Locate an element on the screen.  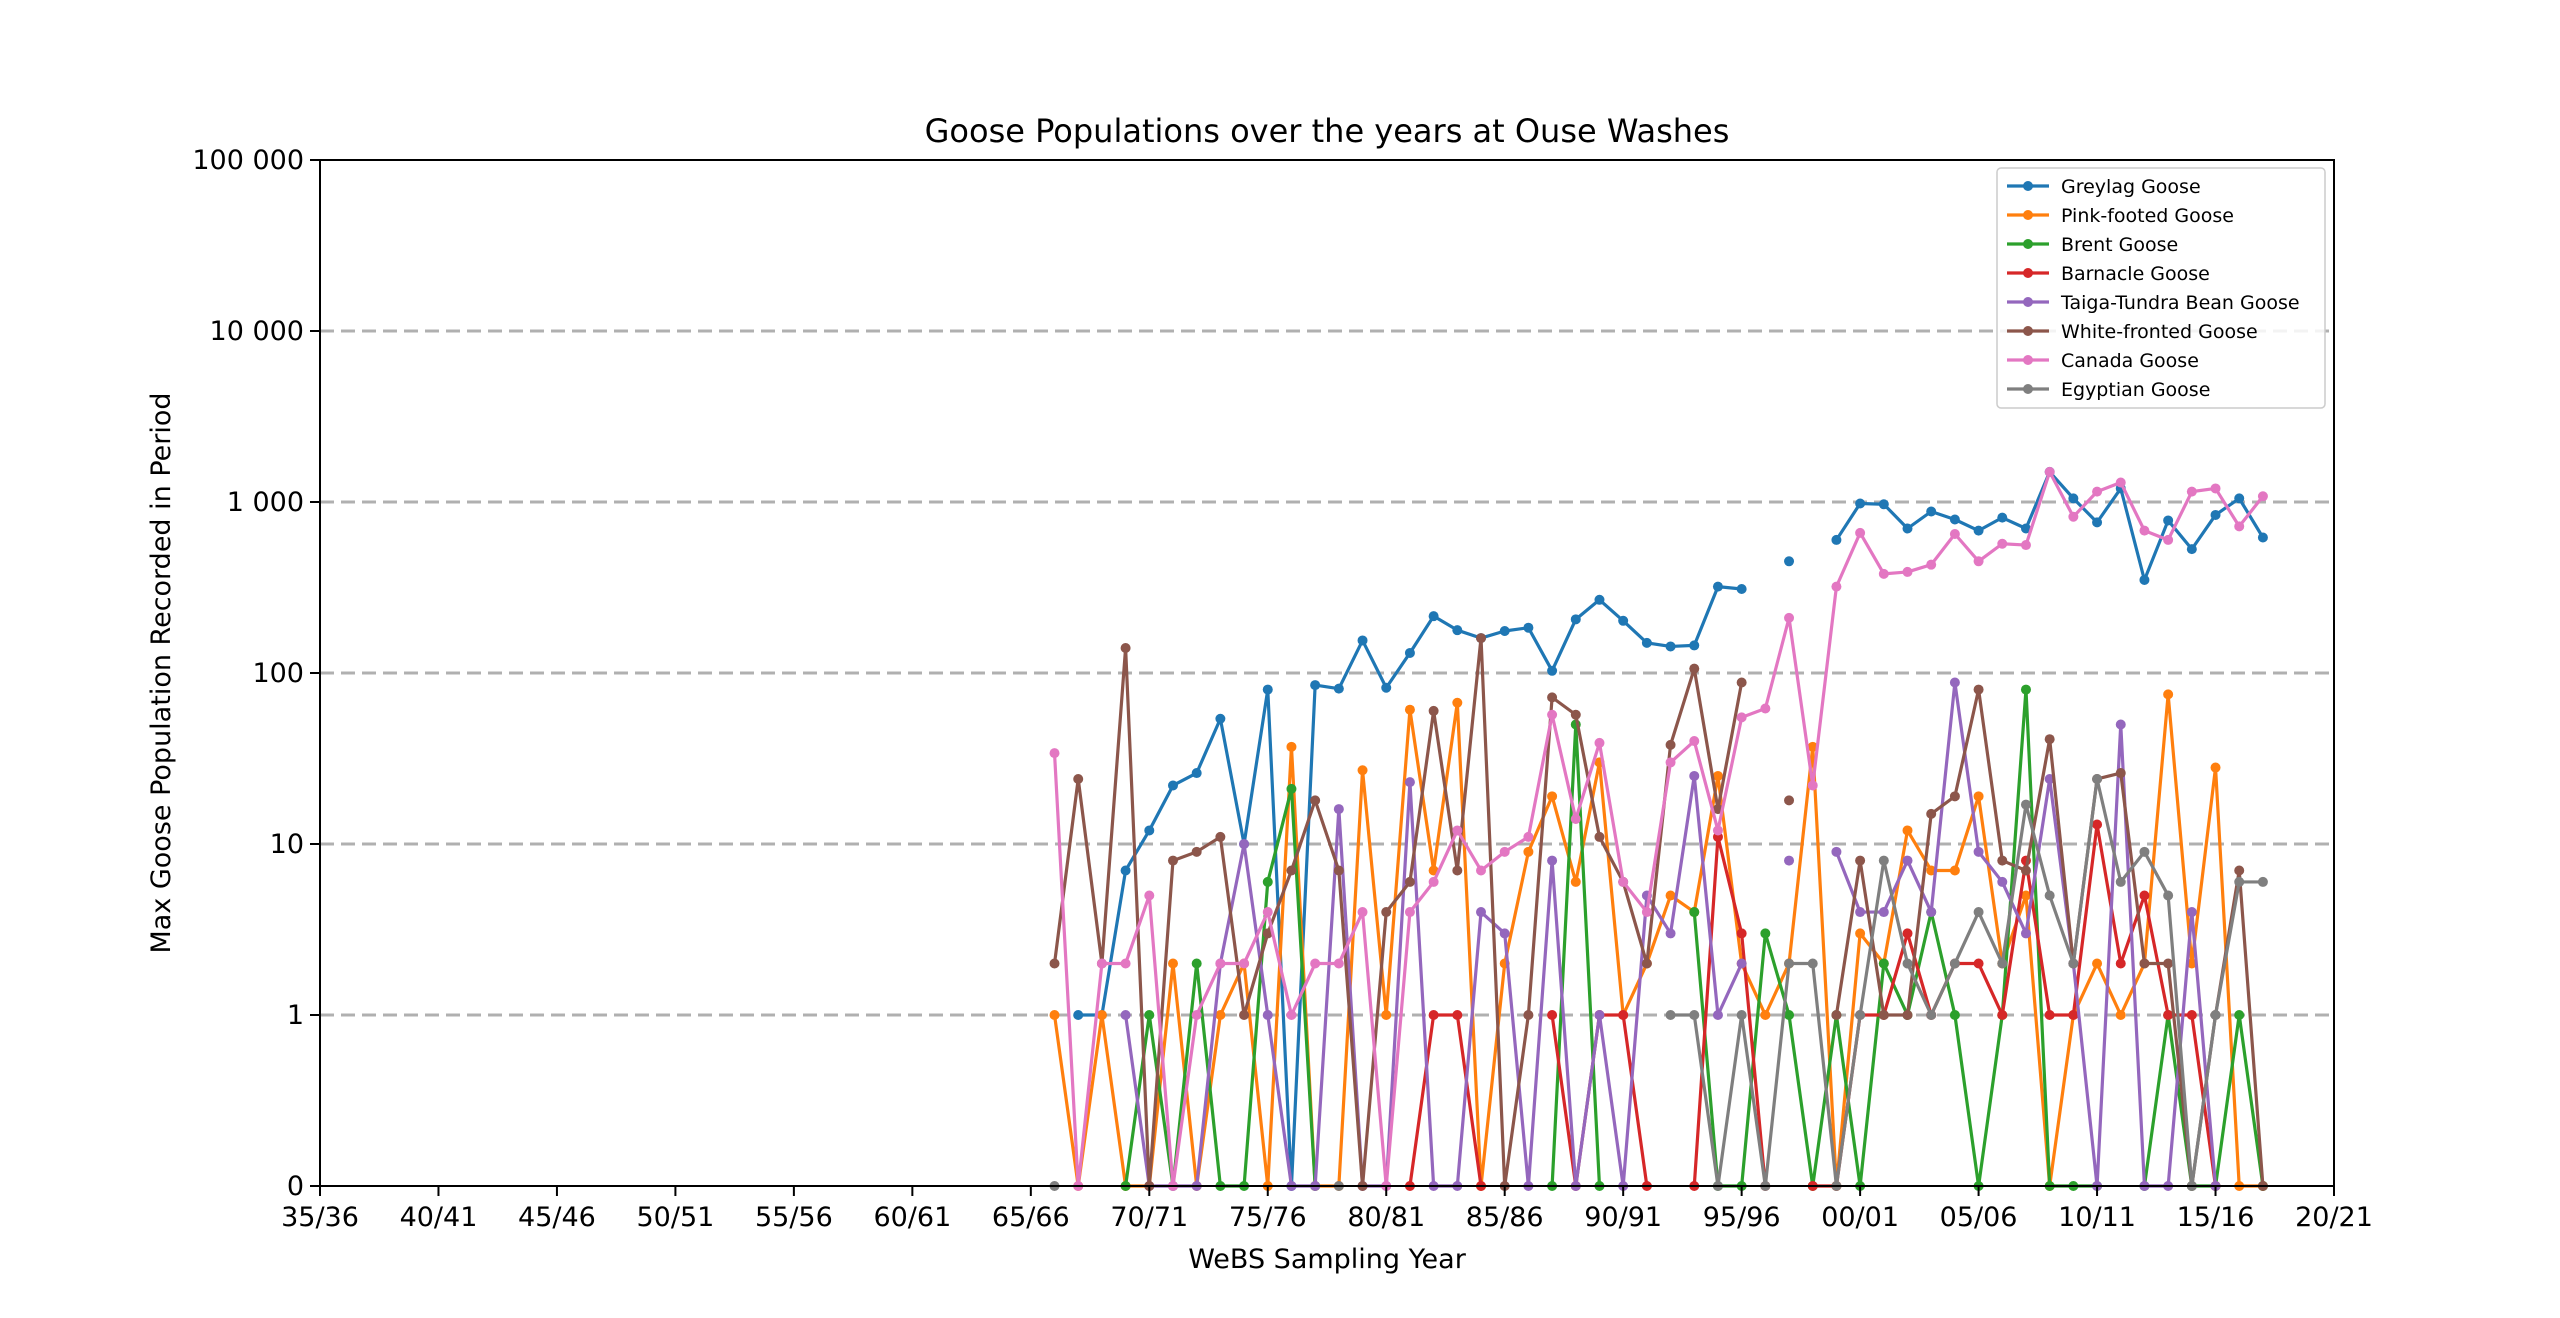
legend-label: Brent Goose is located at coordinates (2119, 245).